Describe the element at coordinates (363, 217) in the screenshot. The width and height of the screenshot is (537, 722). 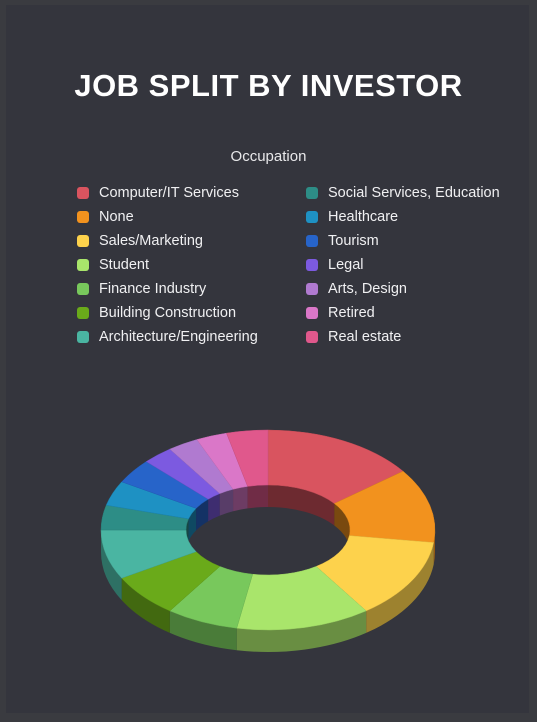
I see `legend-label: Healthcare` at that location.